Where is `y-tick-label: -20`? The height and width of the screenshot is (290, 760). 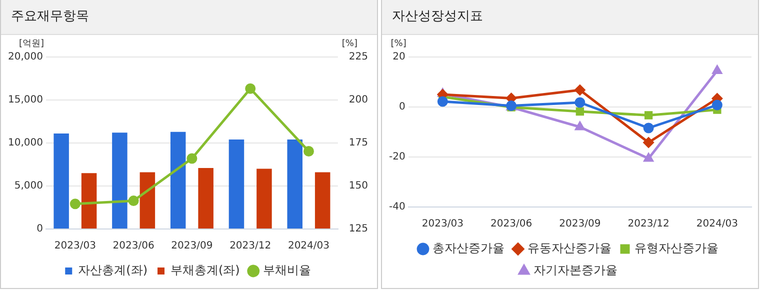 y-tick-label: -20 is located at coordinates (397, 157).